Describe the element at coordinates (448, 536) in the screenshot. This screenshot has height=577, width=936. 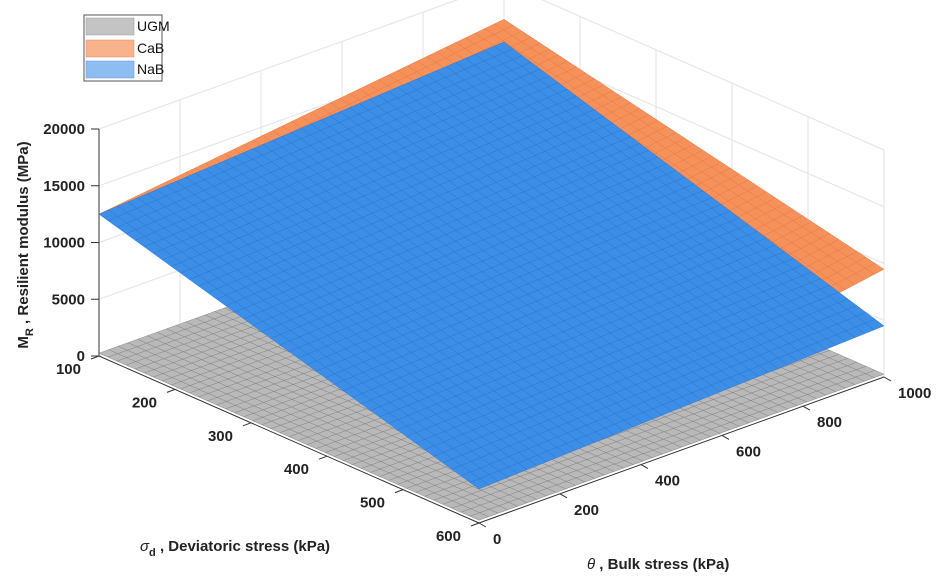
I see `y-tick-label: 600` at that location.